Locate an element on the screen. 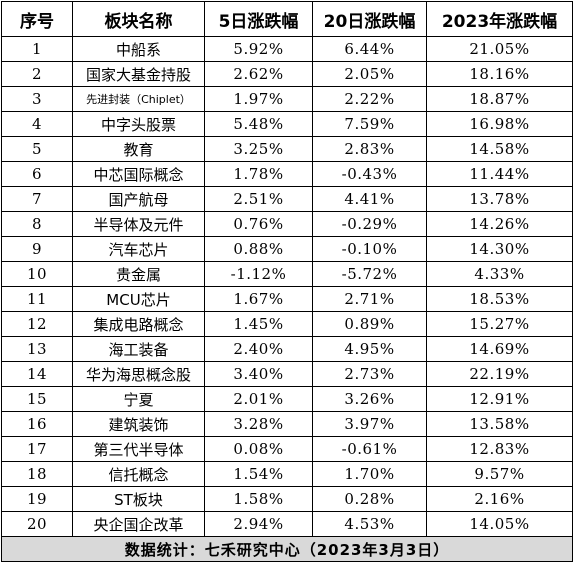 This screenshot has height=562, width=573. table-row: 12 集成电路概念 1.45% 0.89% 15.27% is located at coordinates (287, 324).